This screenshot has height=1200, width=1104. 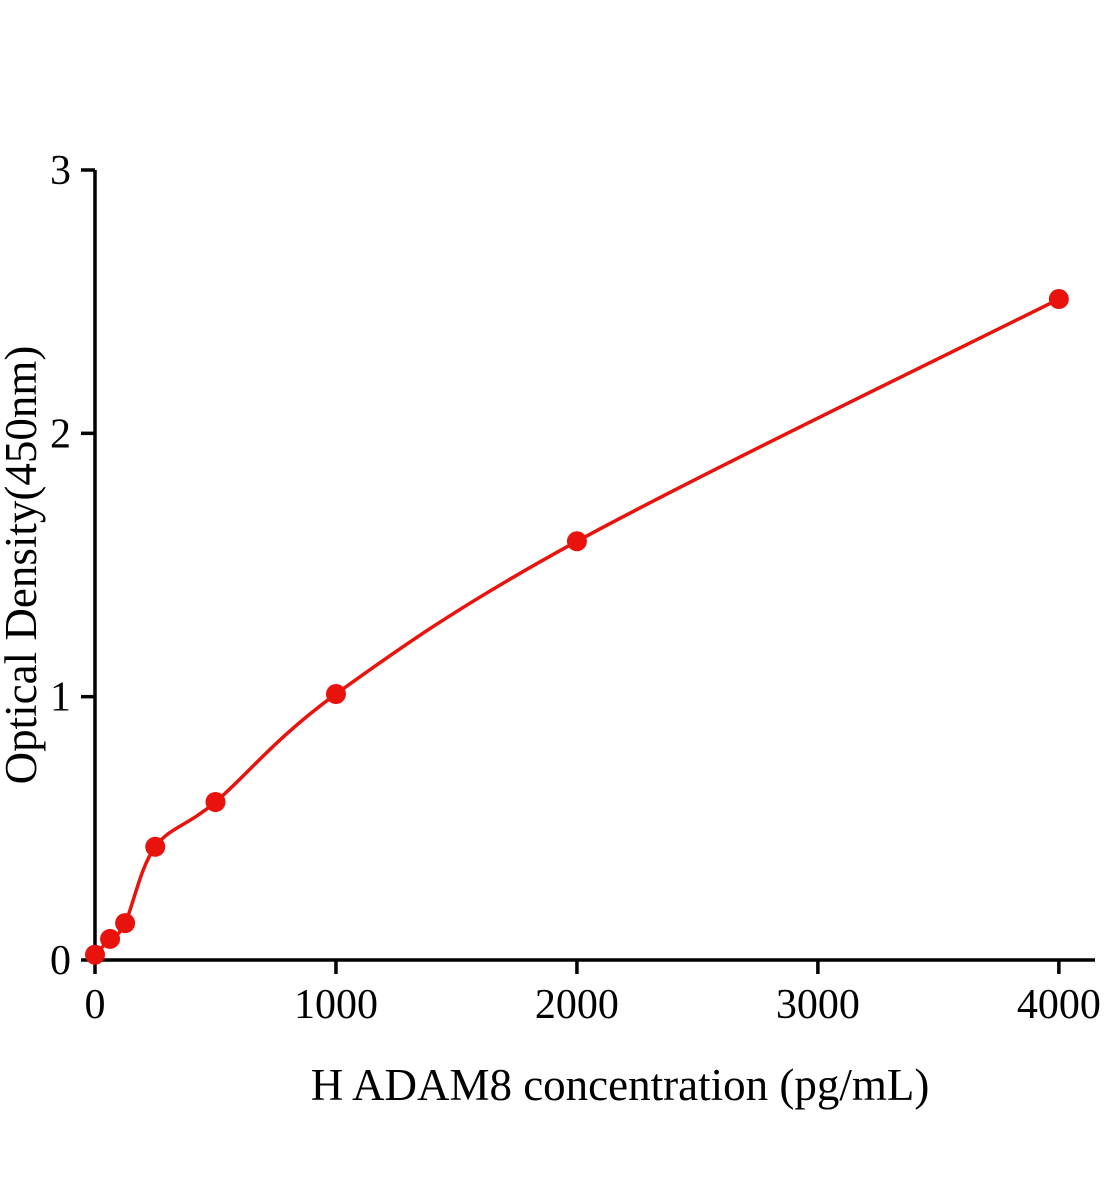 What do you see at coordinates (23, 565) in the screenshot?
I see `y-axis-title: Optical Density(450nm)` at bounding box center [23, 565].